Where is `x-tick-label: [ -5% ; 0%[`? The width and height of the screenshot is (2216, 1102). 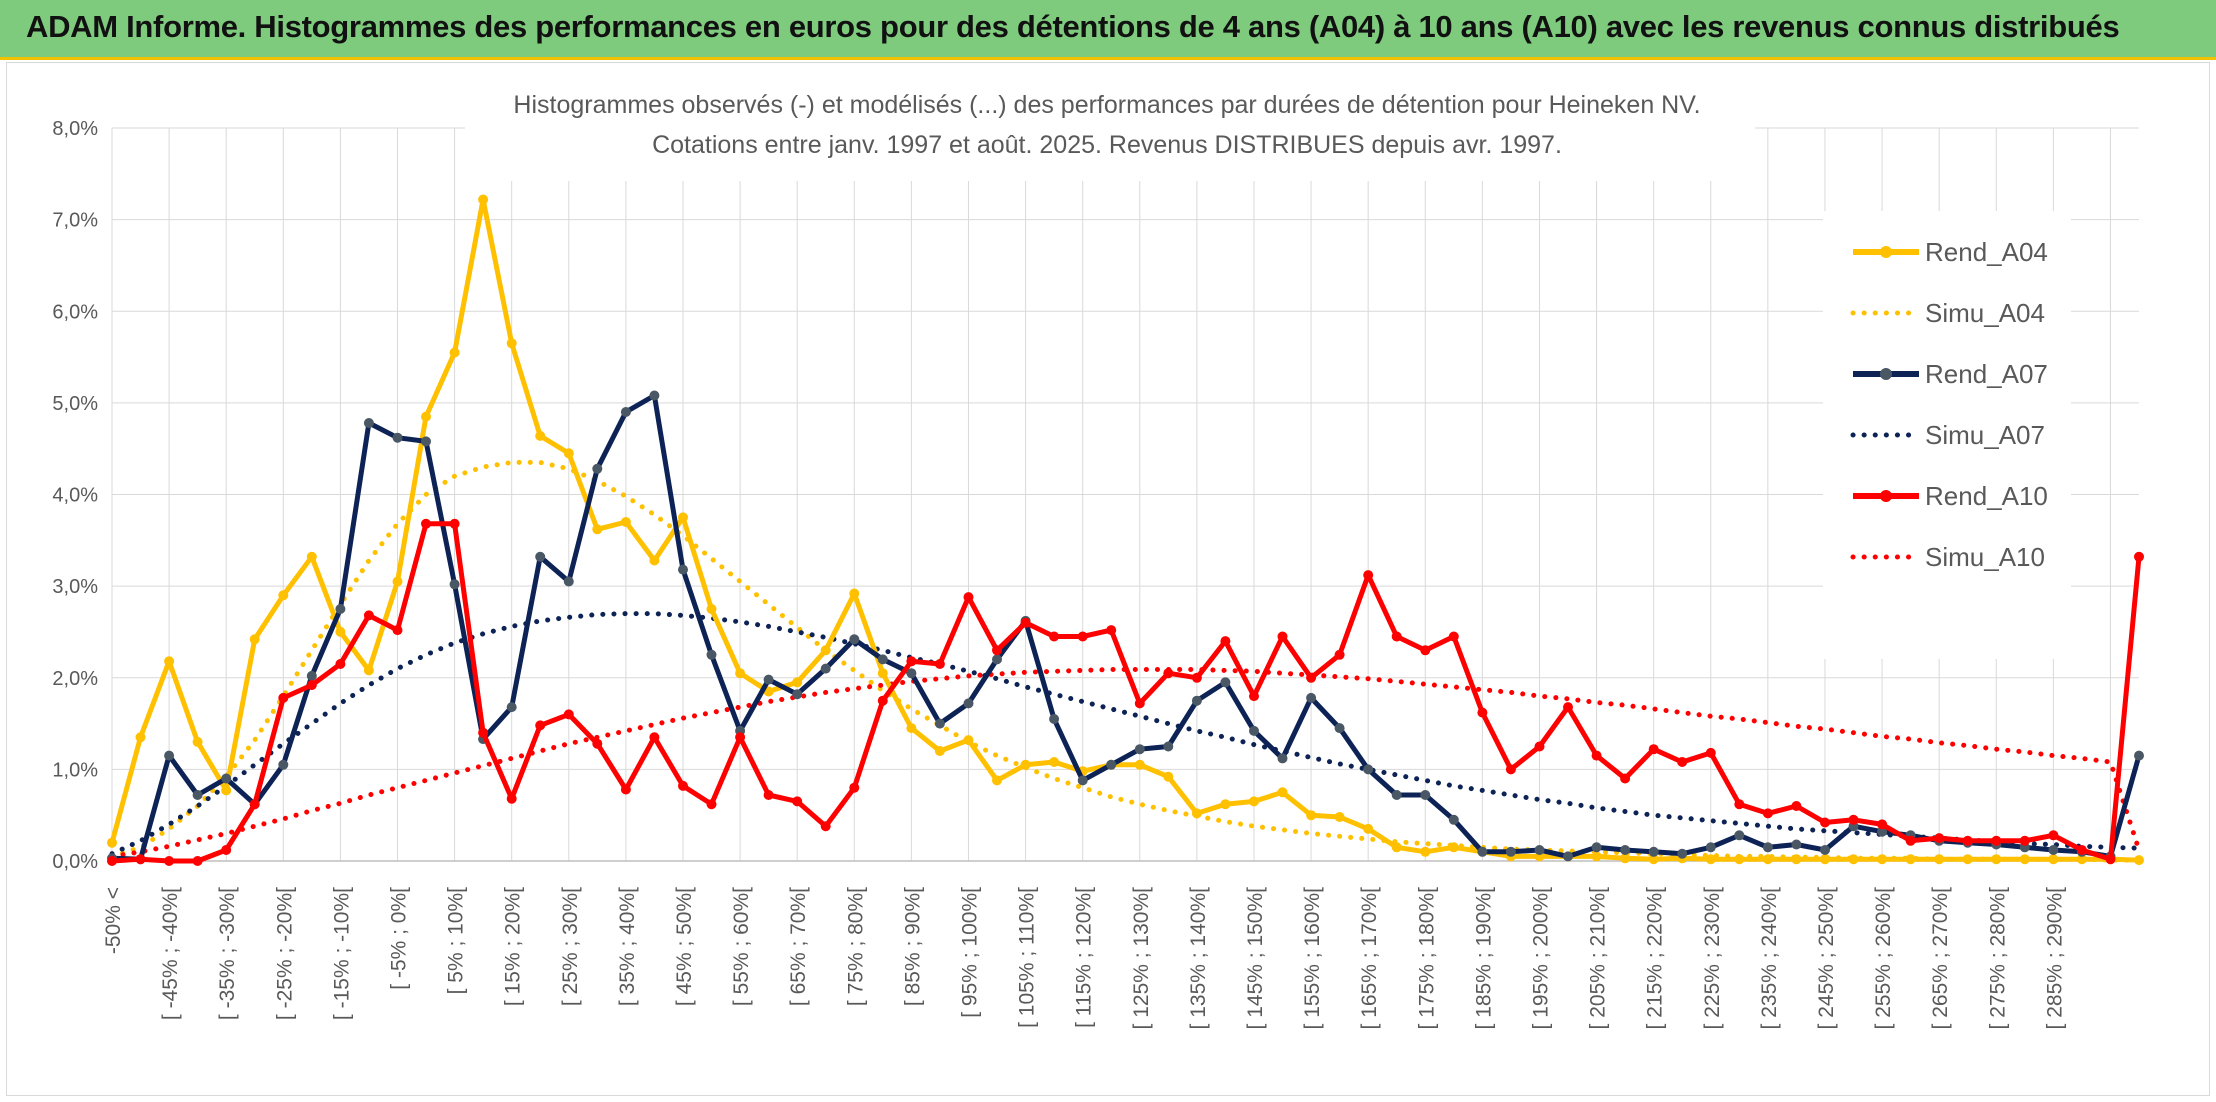 x-tick-label: [ -5% ; 0%[ is located at coordinates (398, 938).